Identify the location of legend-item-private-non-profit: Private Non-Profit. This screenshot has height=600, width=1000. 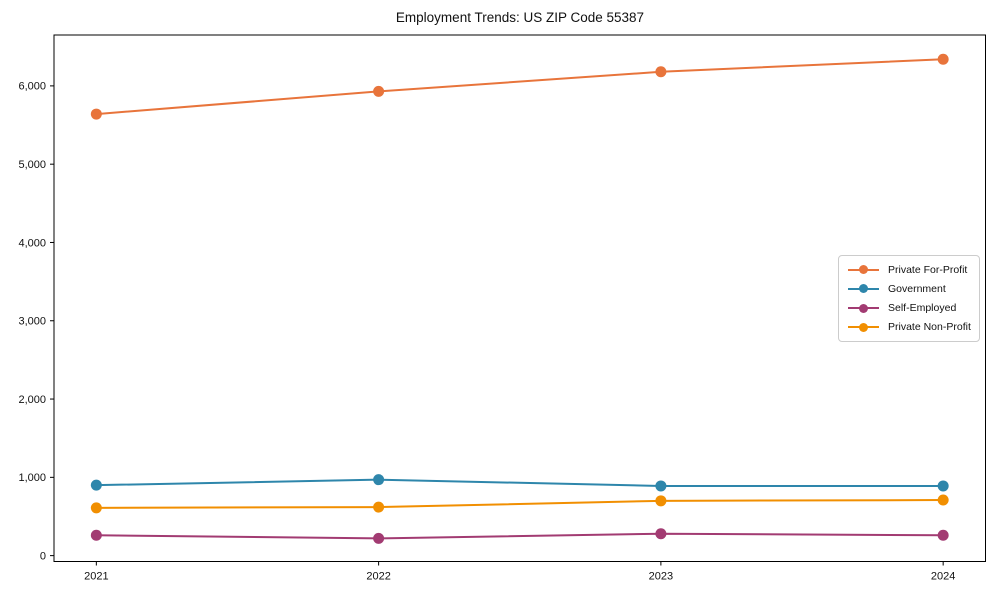
(909, 327).